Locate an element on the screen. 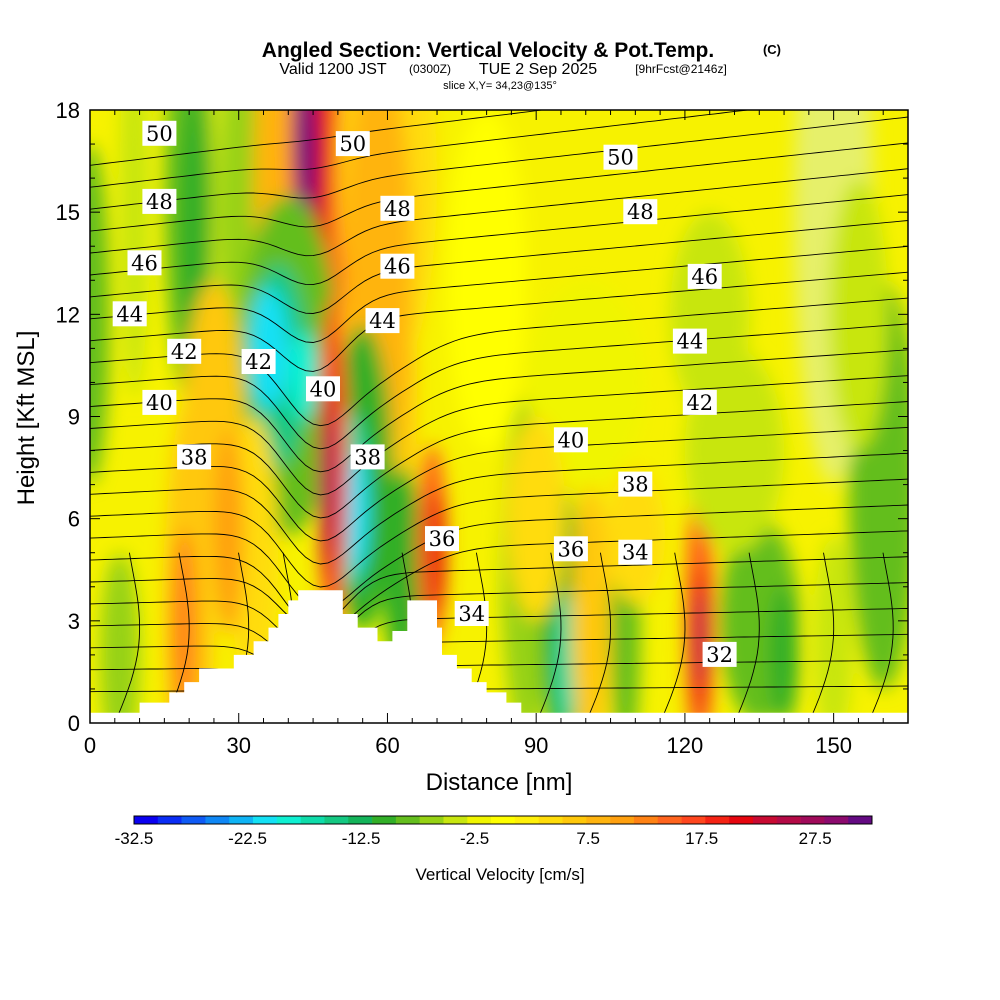 The width and height of the screenshot is (1000, 1000). contour-label-40: 40 is located at coordinates (159, 402).